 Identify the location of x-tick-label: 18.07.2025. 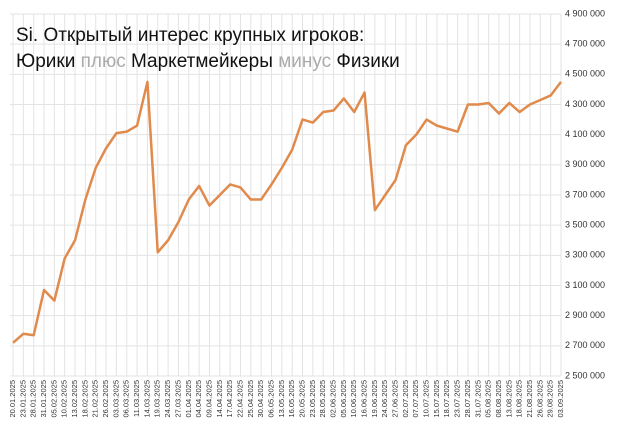
(446, 399).